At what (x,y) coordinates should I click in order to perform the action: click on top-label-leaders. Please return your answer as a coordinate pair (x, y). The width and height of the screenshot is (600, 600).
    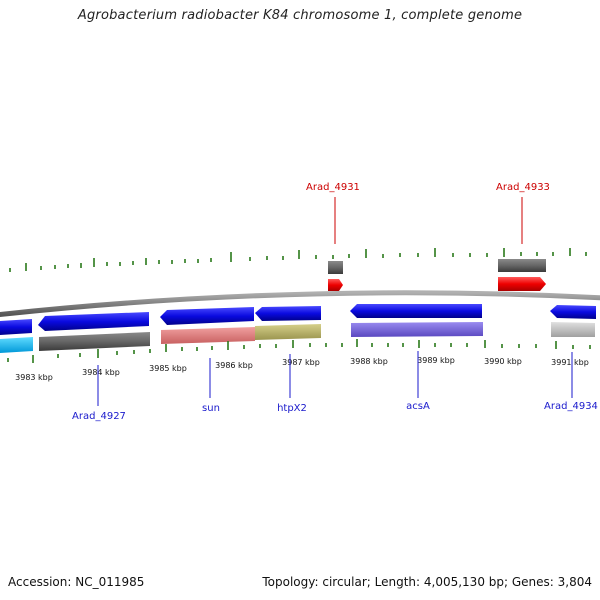
    Looking at the image, I should click on (428, 220).